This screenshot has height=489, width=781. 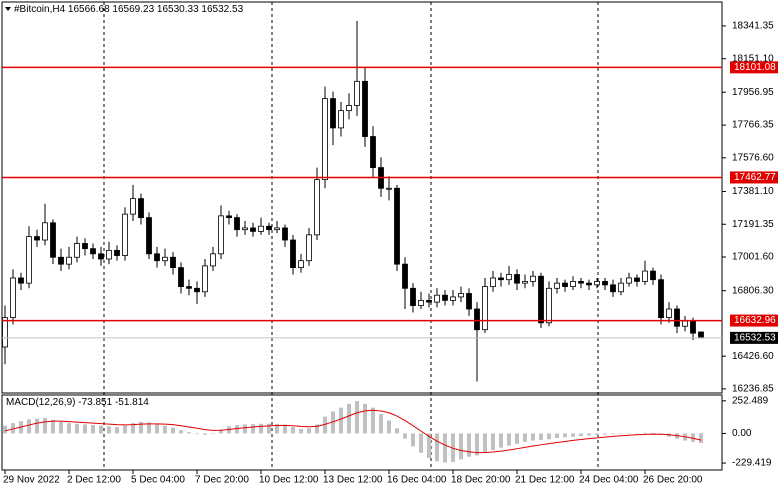 I want to click on x-tick-label: 24 Dec 04:00, so click(x=609, y=480).